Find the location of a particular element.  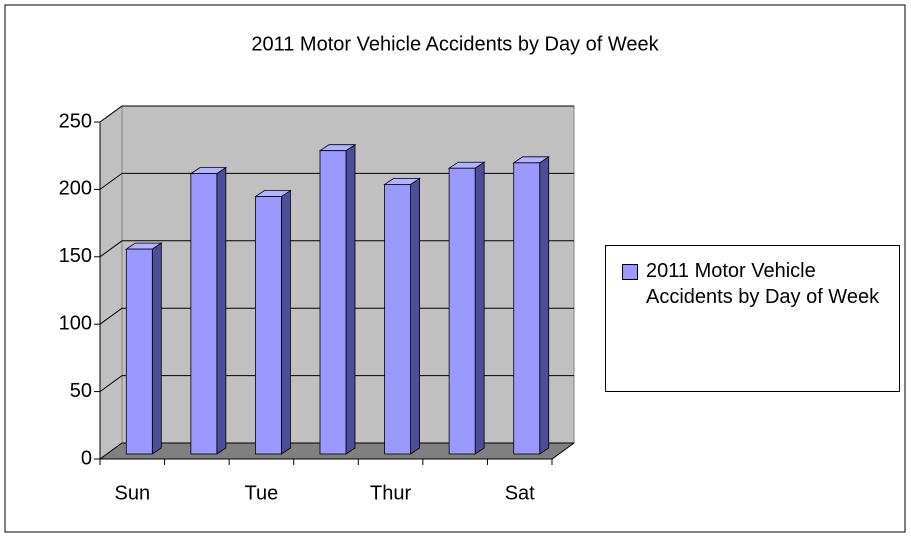

y-tick-label: 50 is located at coordinates (81, 391).